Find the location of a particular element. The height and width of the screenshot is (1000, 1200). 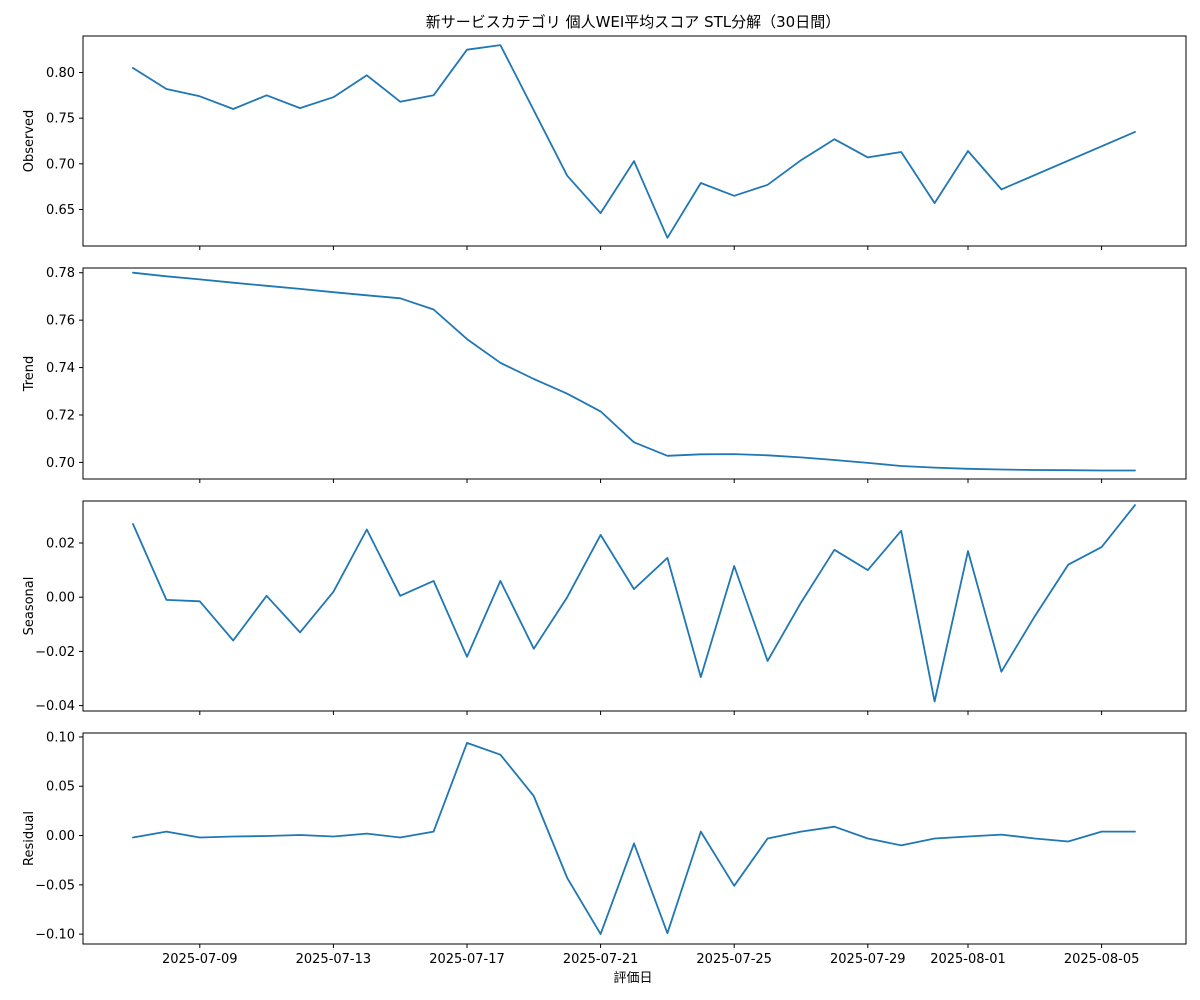

x-tick-label: 2025-08-05 is located at coordinates (1102, 959).